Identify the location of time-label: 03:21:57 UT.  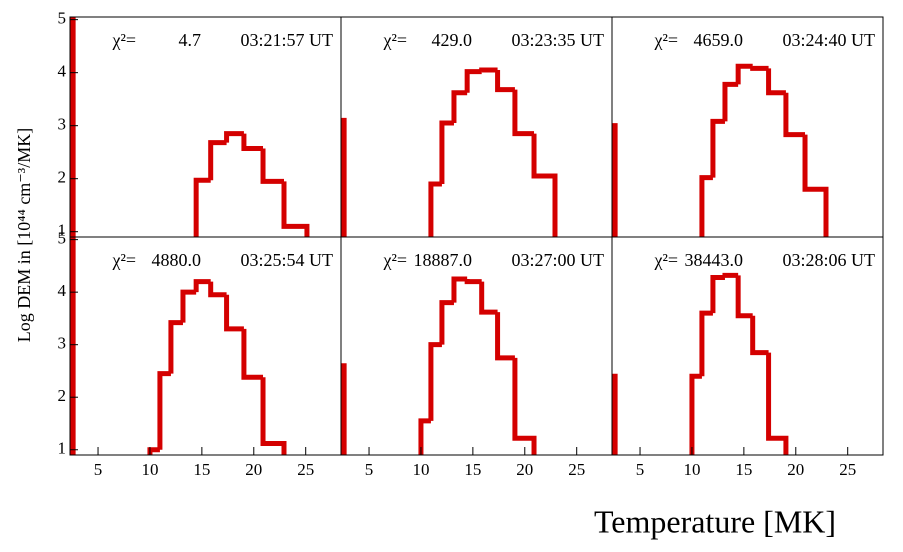
(287, 40).